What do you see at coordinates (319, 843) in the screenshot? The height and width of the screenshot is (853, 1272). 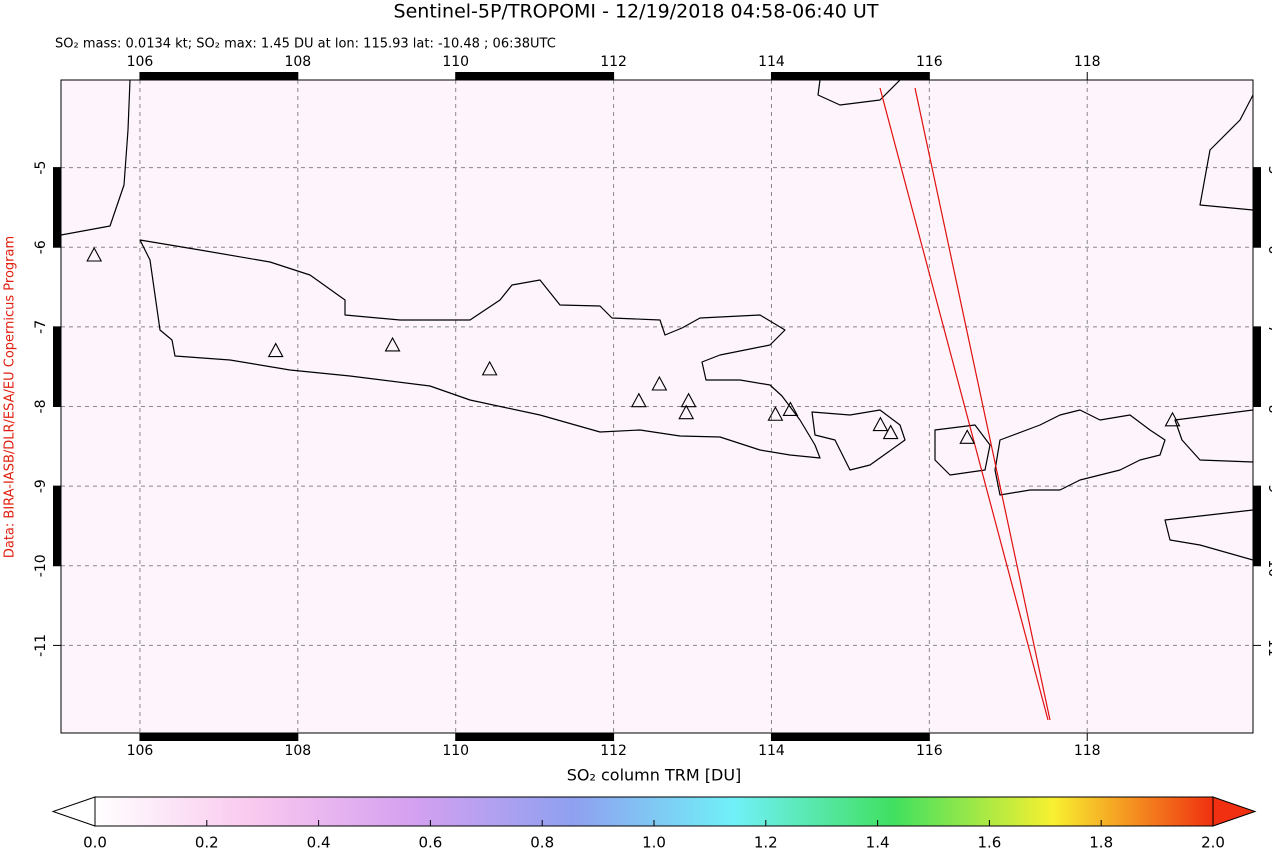 I see `colorbar-tick-label: 0.4` at bounding box center [319, 843].